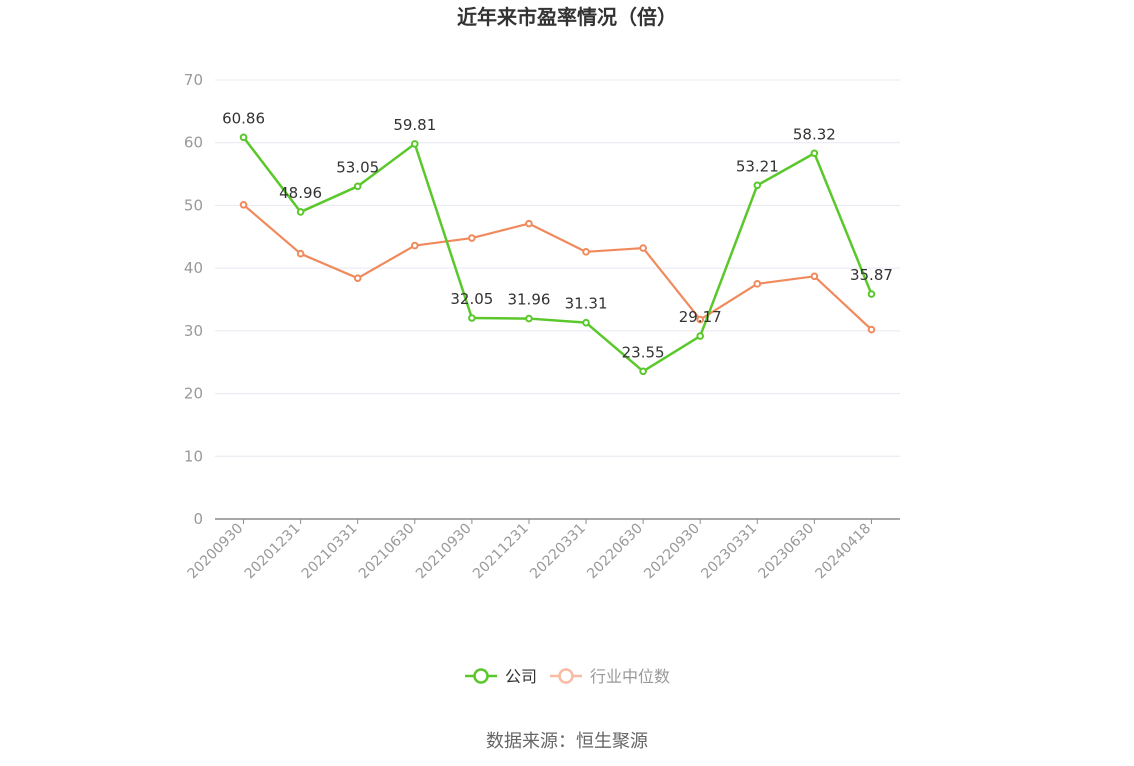  Describe the element at coordinates (471, 299) in the screenshot. I see `data-label: 32.05` at that location.